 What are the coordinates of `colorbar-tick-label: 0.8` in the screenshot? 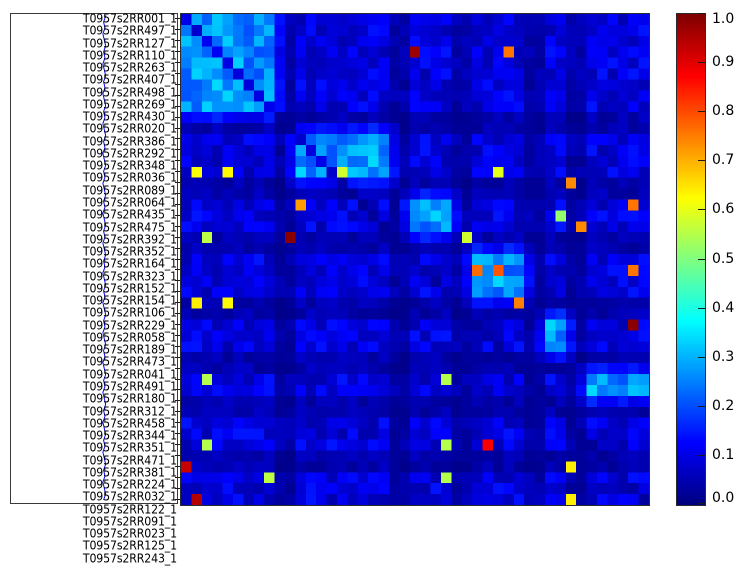 It's located at (723, 111).